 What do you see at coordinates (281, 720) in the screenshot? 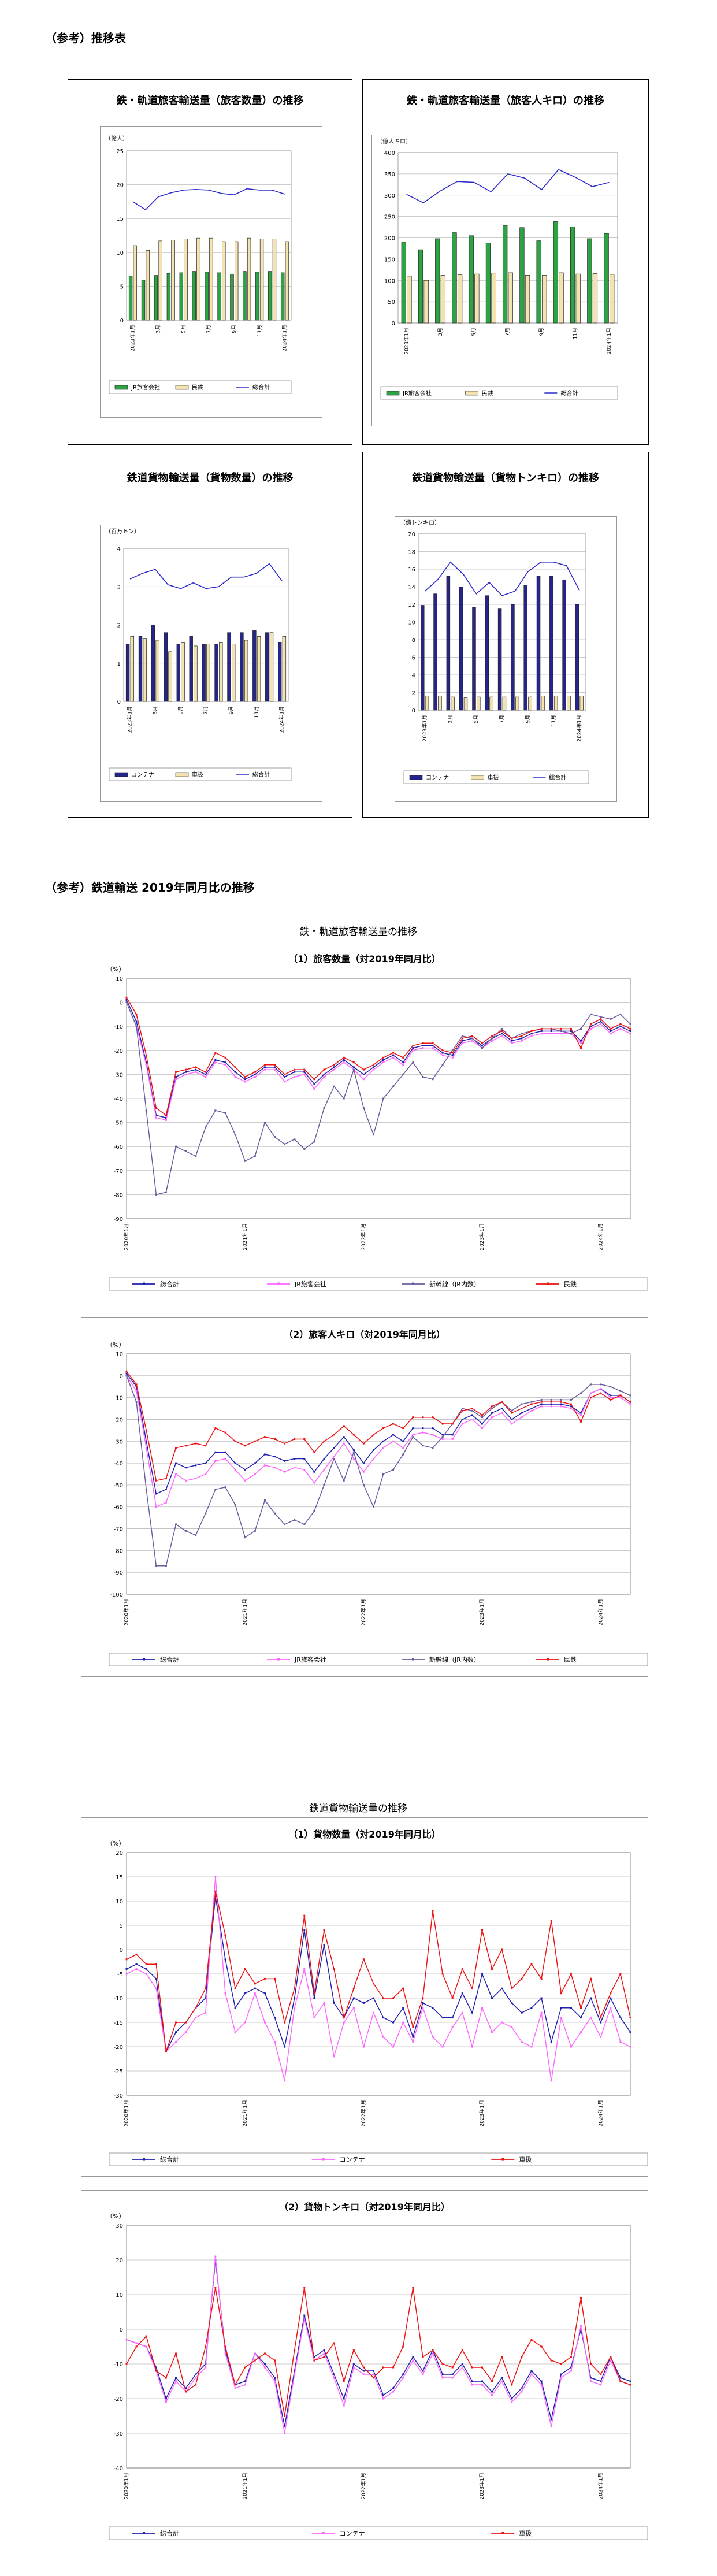
I see `x-tick-label: 2024年1月` at bounding box center [281, 720].